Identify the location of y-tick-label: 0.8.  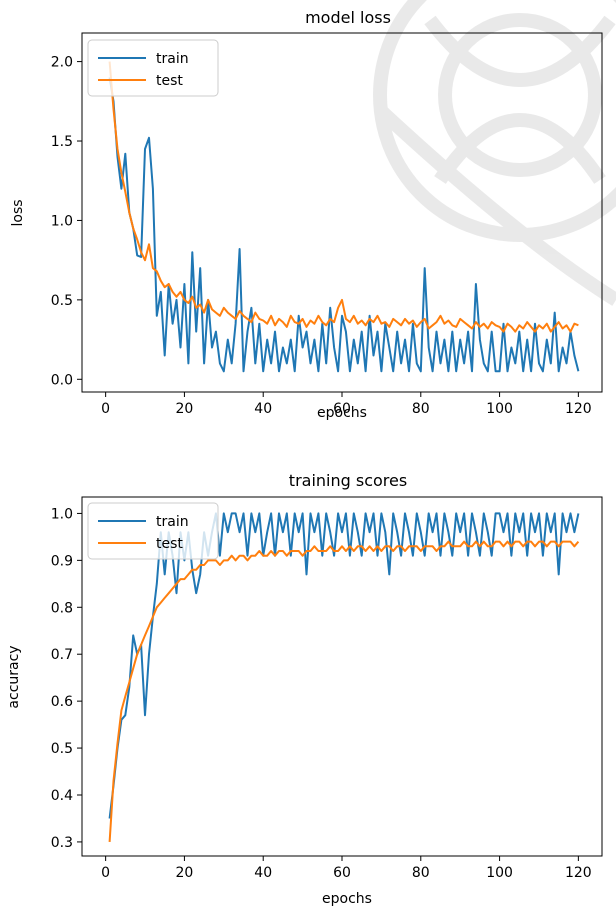
(62, 608).